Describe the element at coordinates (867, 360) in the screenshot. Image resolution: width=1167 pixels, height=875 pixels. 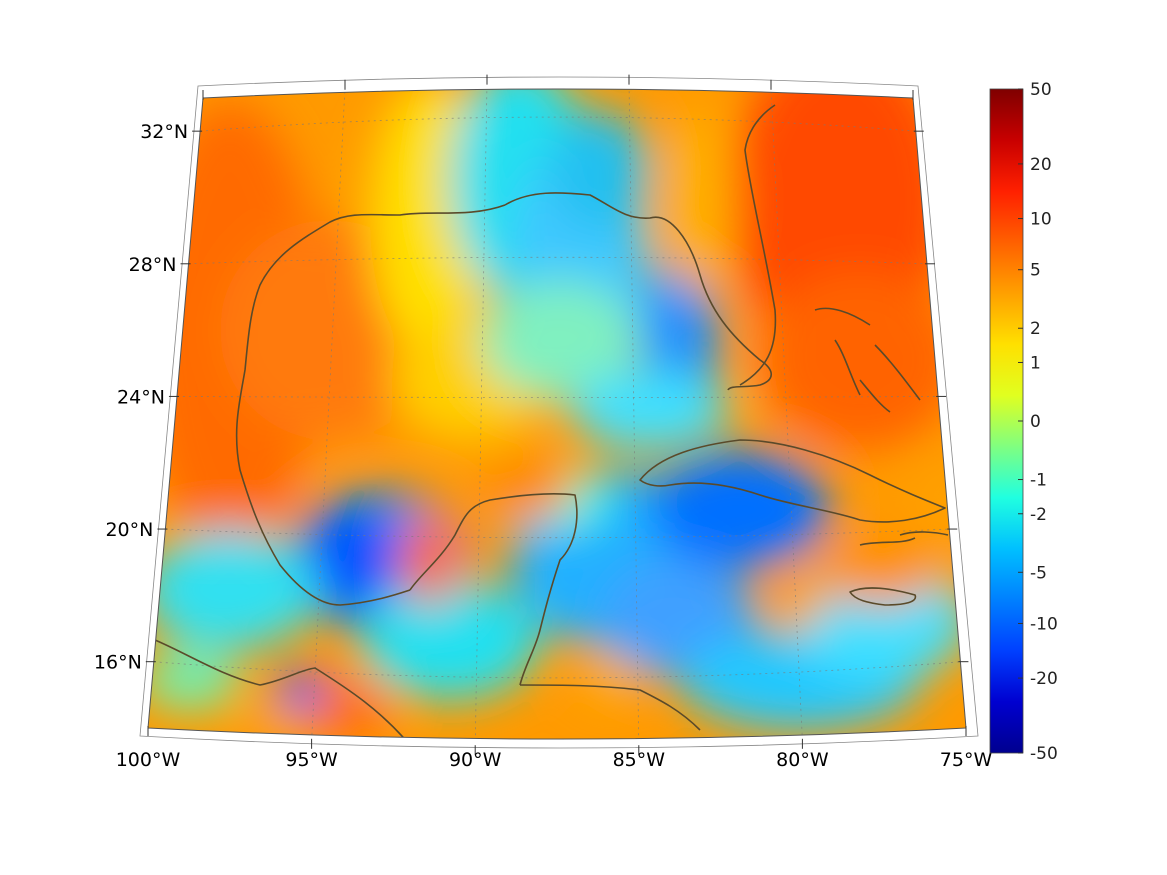
I see `bahamas-islands` at that location.